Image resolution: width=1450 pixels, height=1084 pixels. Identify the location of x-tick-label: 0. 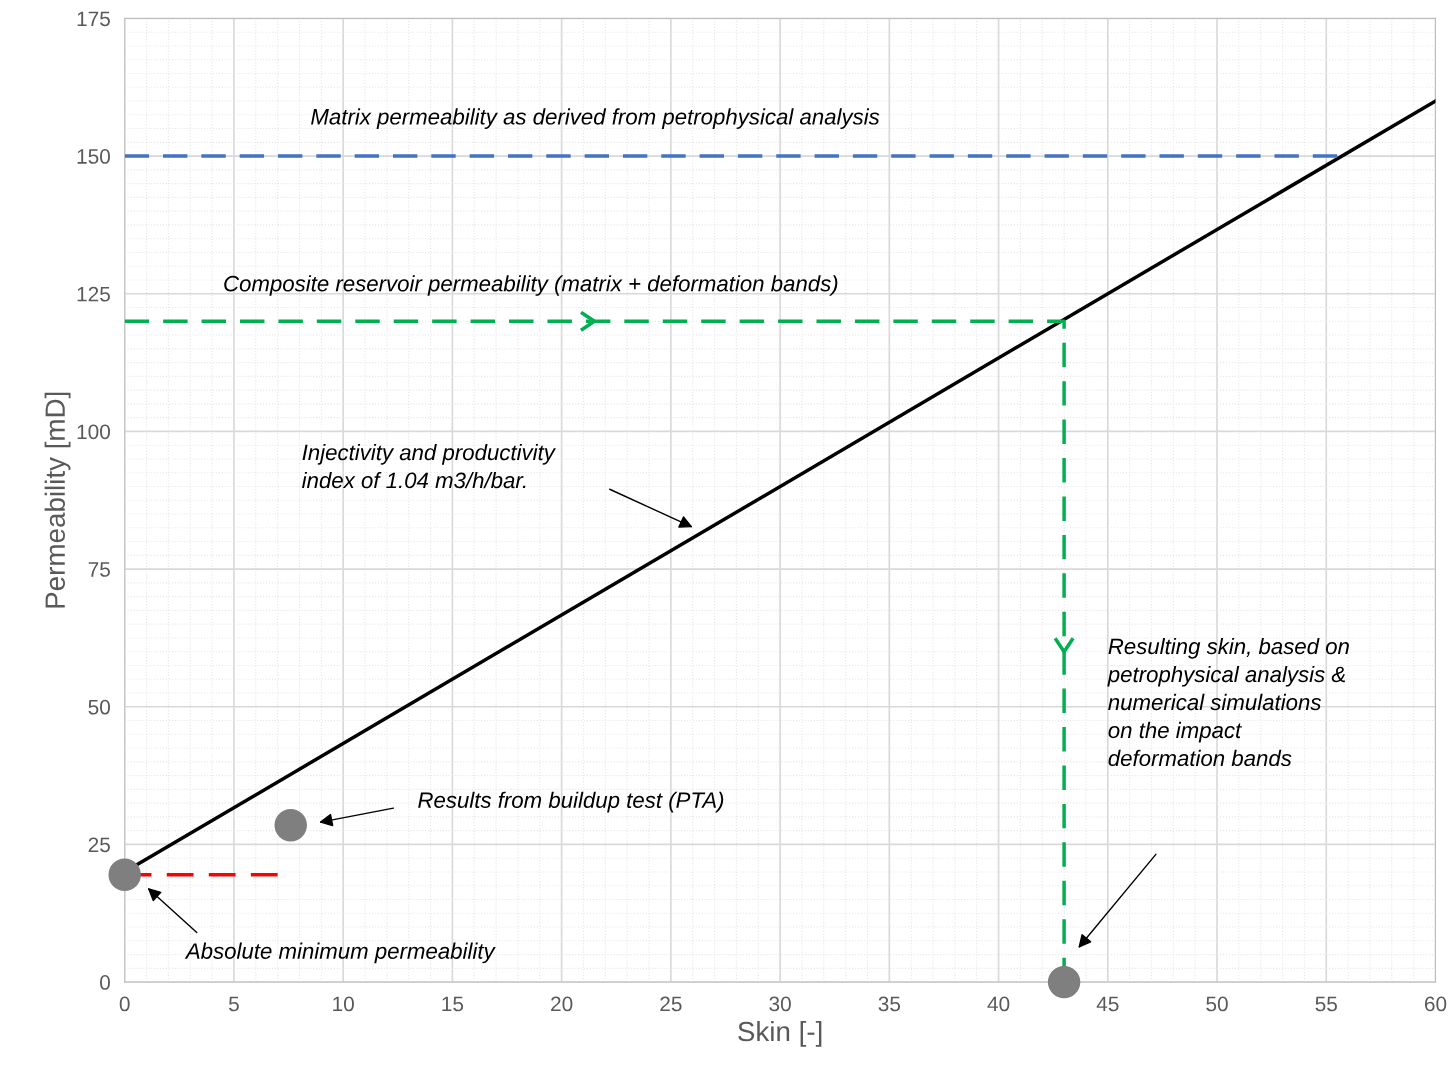
(124, 1004).